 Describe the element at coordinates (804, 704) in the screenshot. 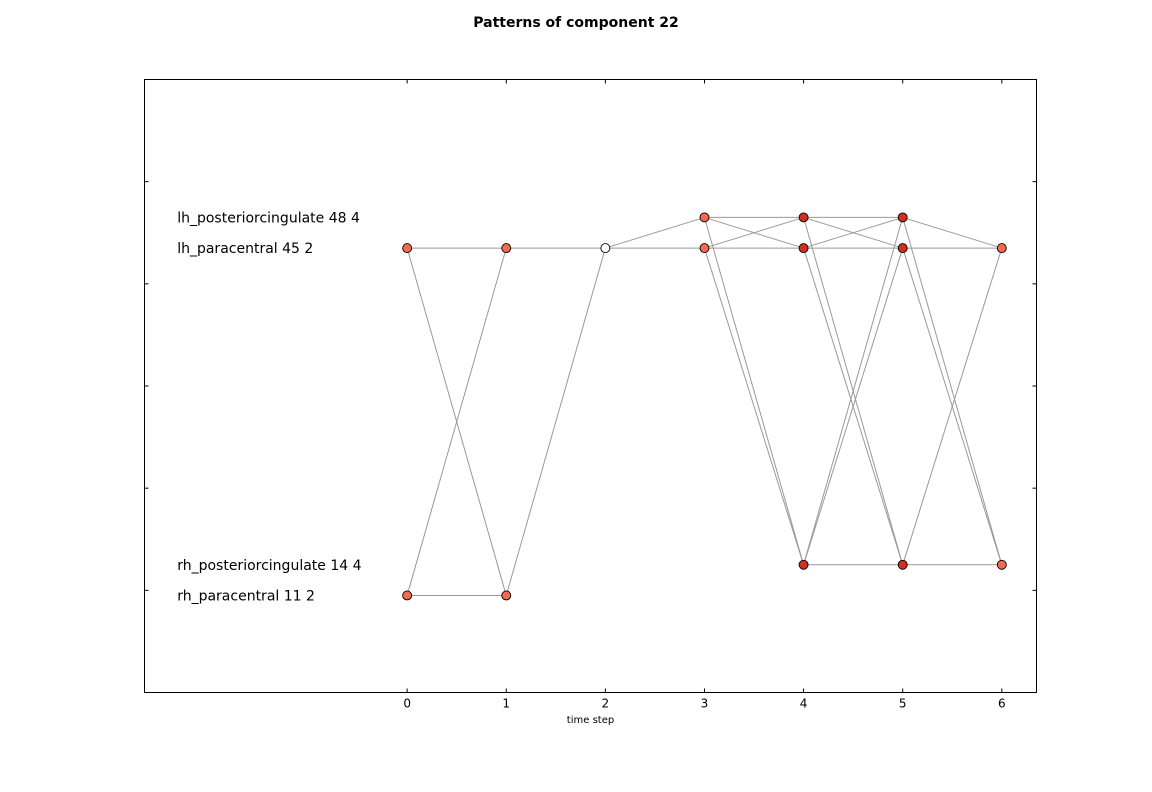

I see `x-tick-label: 4` at that location.